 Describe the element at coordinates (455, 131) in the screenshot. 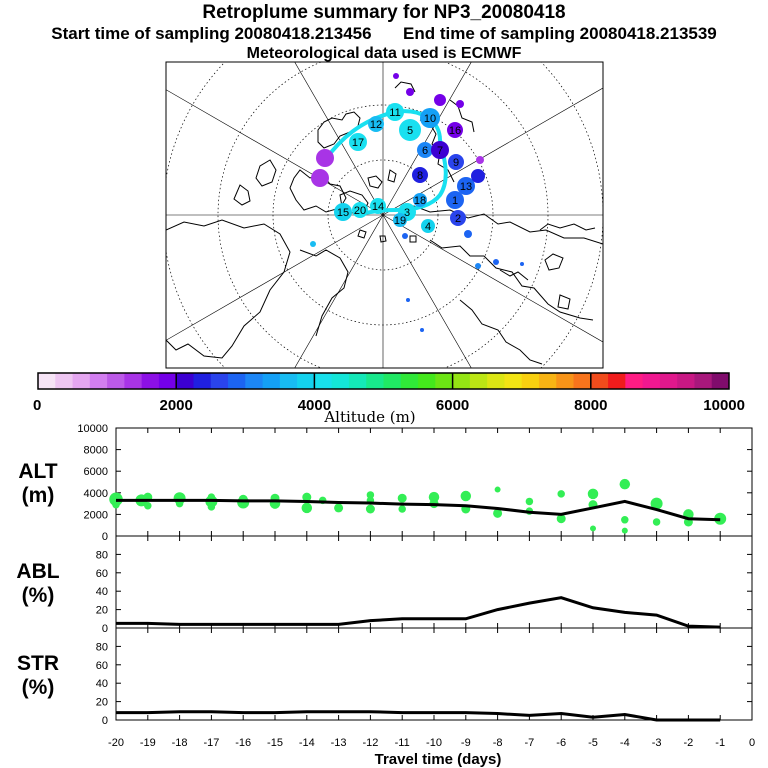

I see `plume-marker-label: 16` at that location.